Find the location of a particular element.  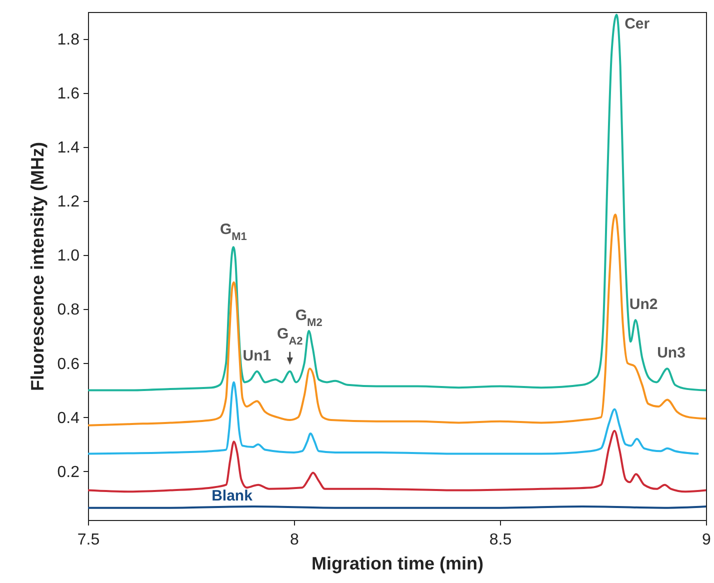

y-tick-label: 0.8 is located at coordinates (68, 310).